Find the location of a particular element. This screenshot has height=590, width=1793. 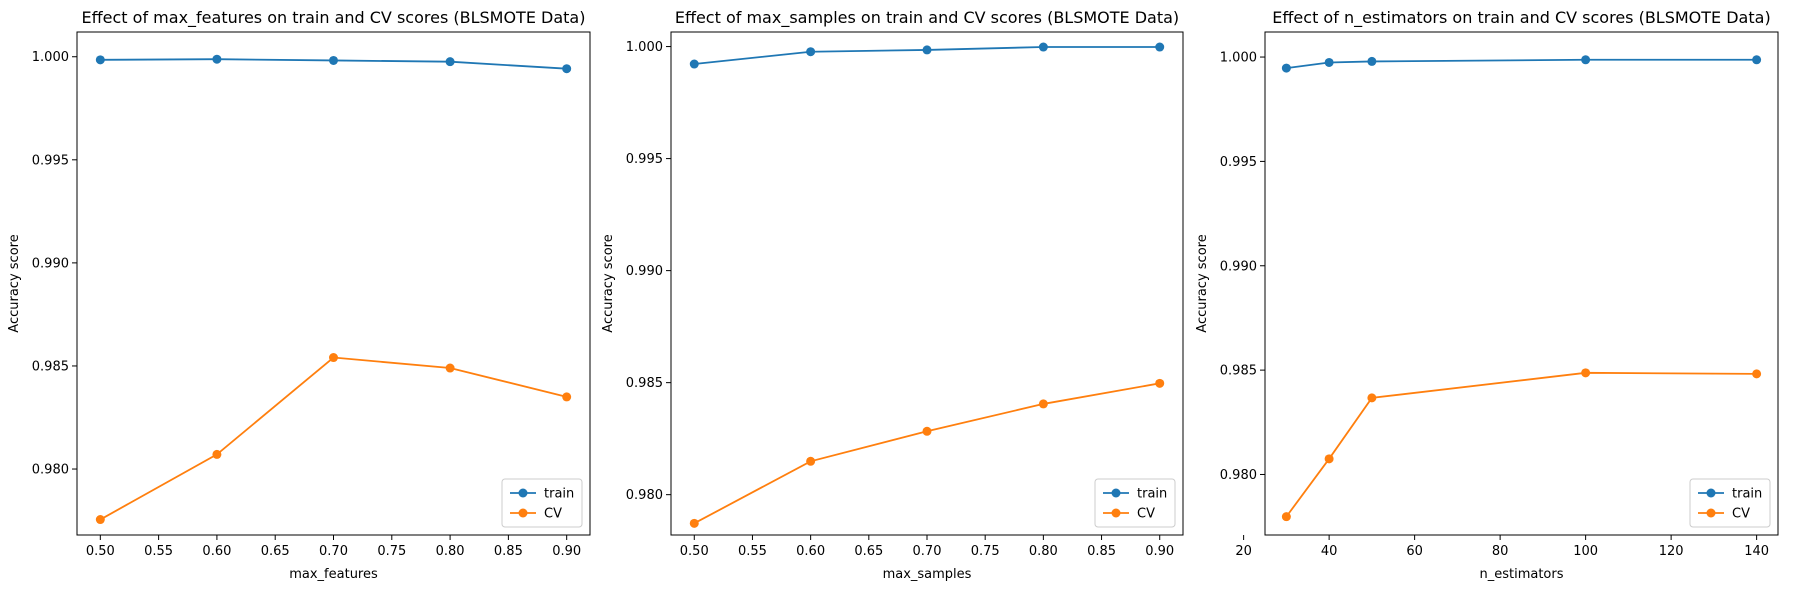

x-axis-label: max_samples is located at coordinates (927, 574).